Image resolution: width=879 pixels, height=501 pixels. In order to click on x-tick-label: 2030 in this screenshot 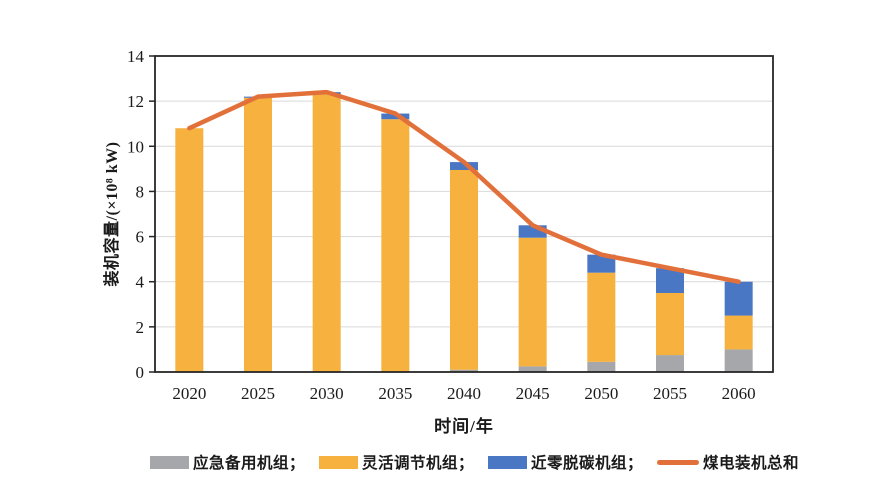, I will do `click(327, 393)`.